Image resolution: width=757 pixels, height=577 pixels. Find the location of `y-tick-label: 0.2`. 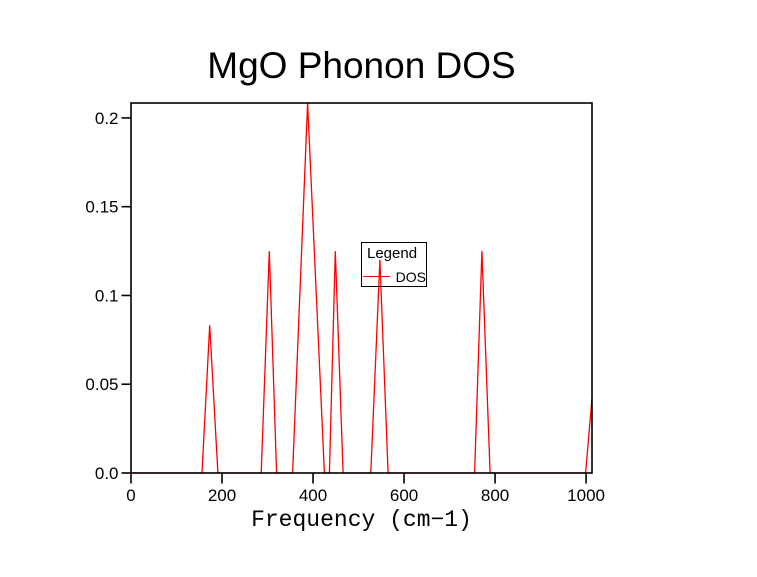

y-tick-label: 0.2 is located at coordinates (107, 118).